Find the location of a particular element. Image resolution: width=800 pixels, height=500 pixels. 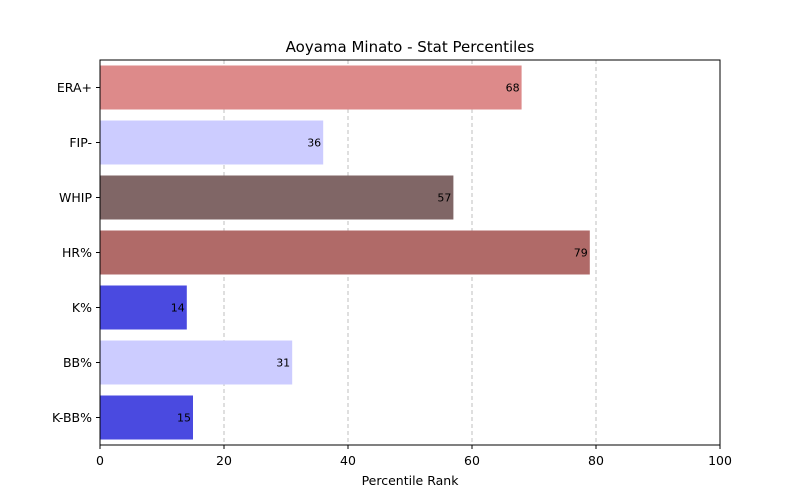

chart-title: Aoyama Minato - Stat Percentiles is located at coordinates (410, 47).